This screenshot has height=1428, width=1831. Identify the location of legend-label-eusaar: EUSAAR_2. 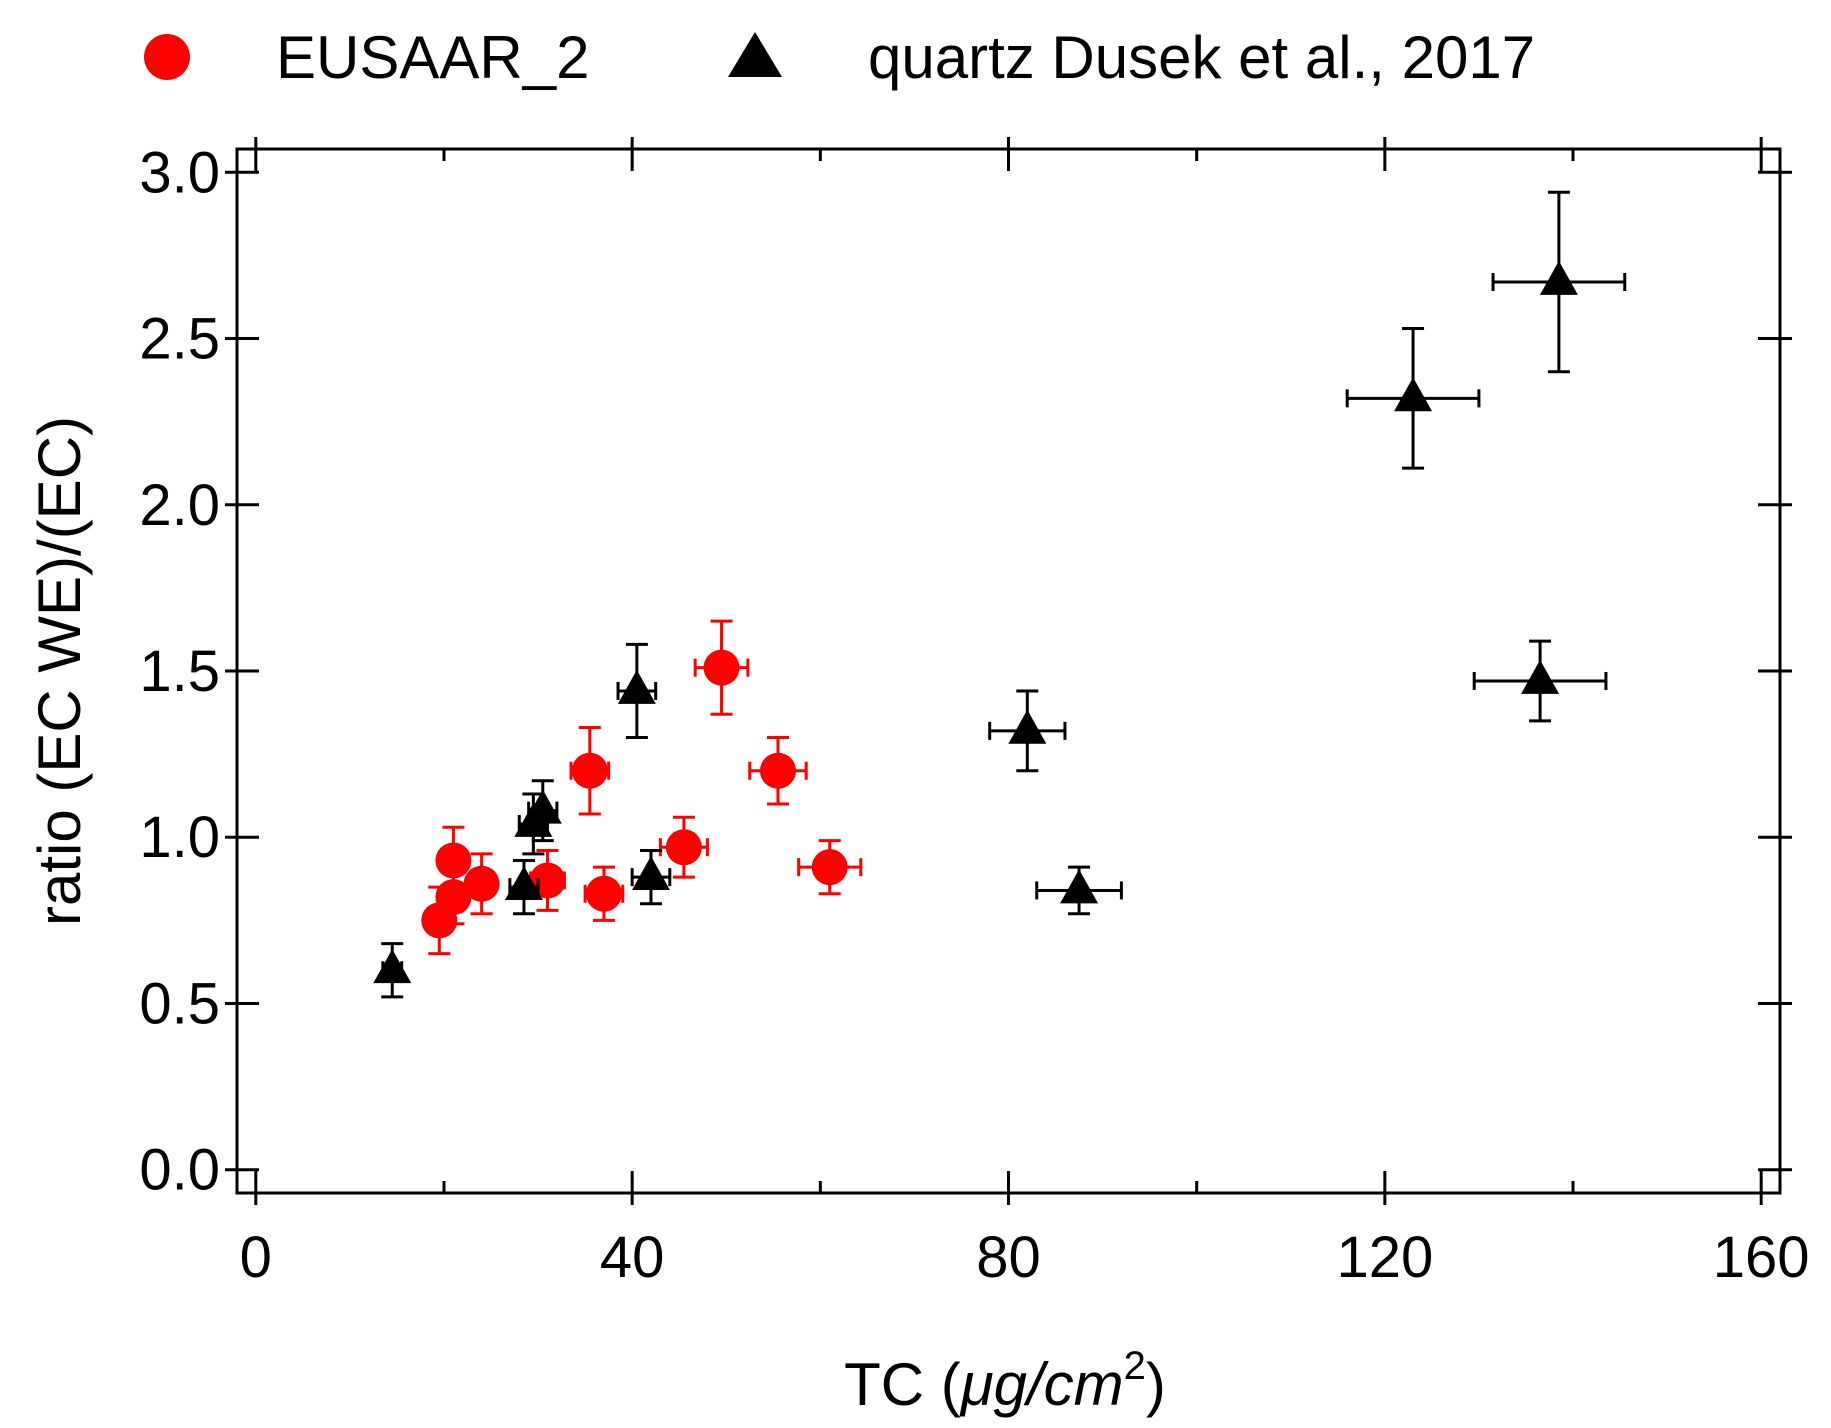
(432, 57).